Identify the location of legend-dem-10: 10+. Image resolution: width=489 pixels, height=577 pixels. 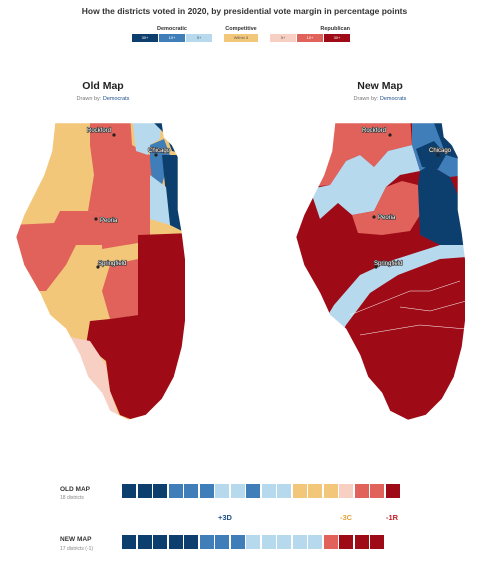
(172, 38).